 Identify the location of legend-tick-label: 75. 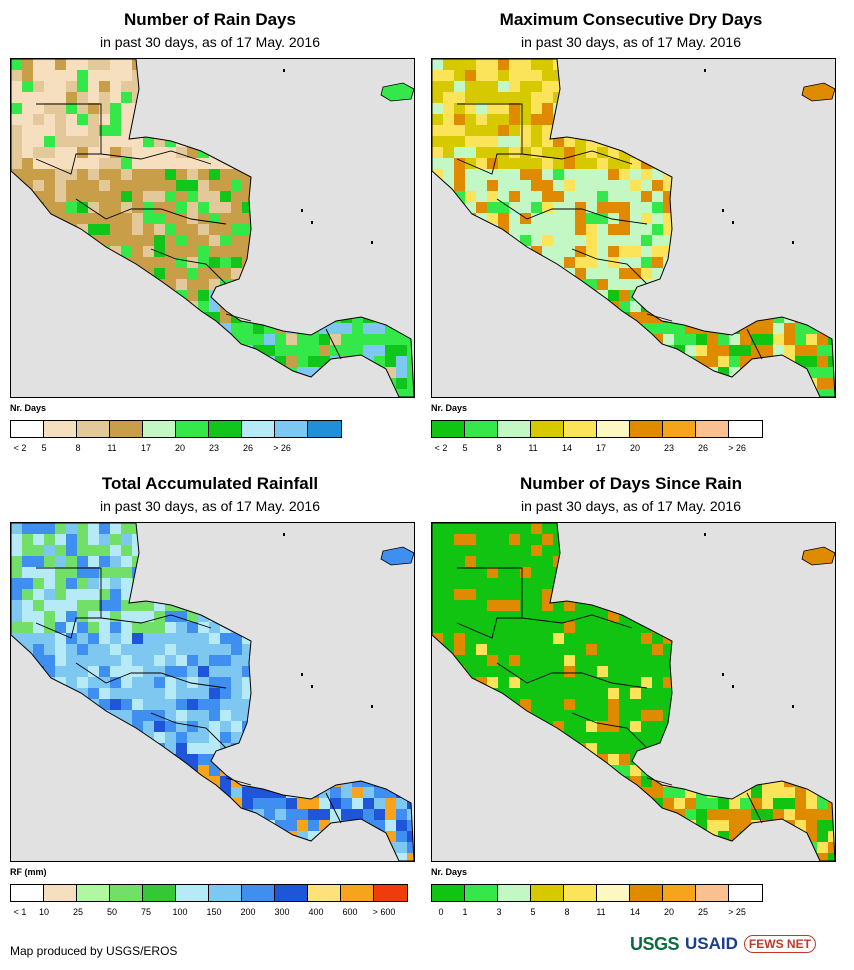
(146, 912).